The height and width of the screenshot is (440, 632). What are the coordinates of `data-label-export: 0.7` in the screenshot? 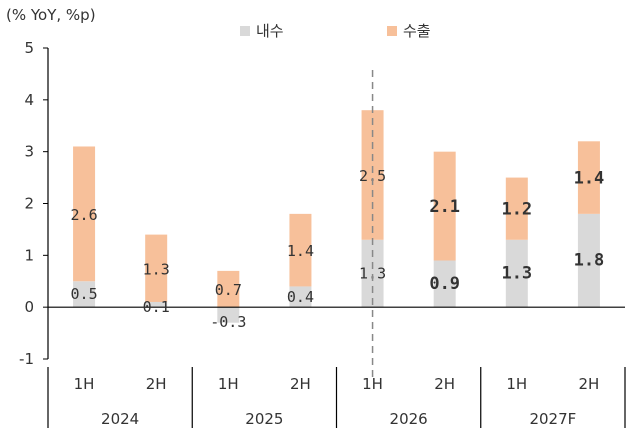 It's located at (228, 290).